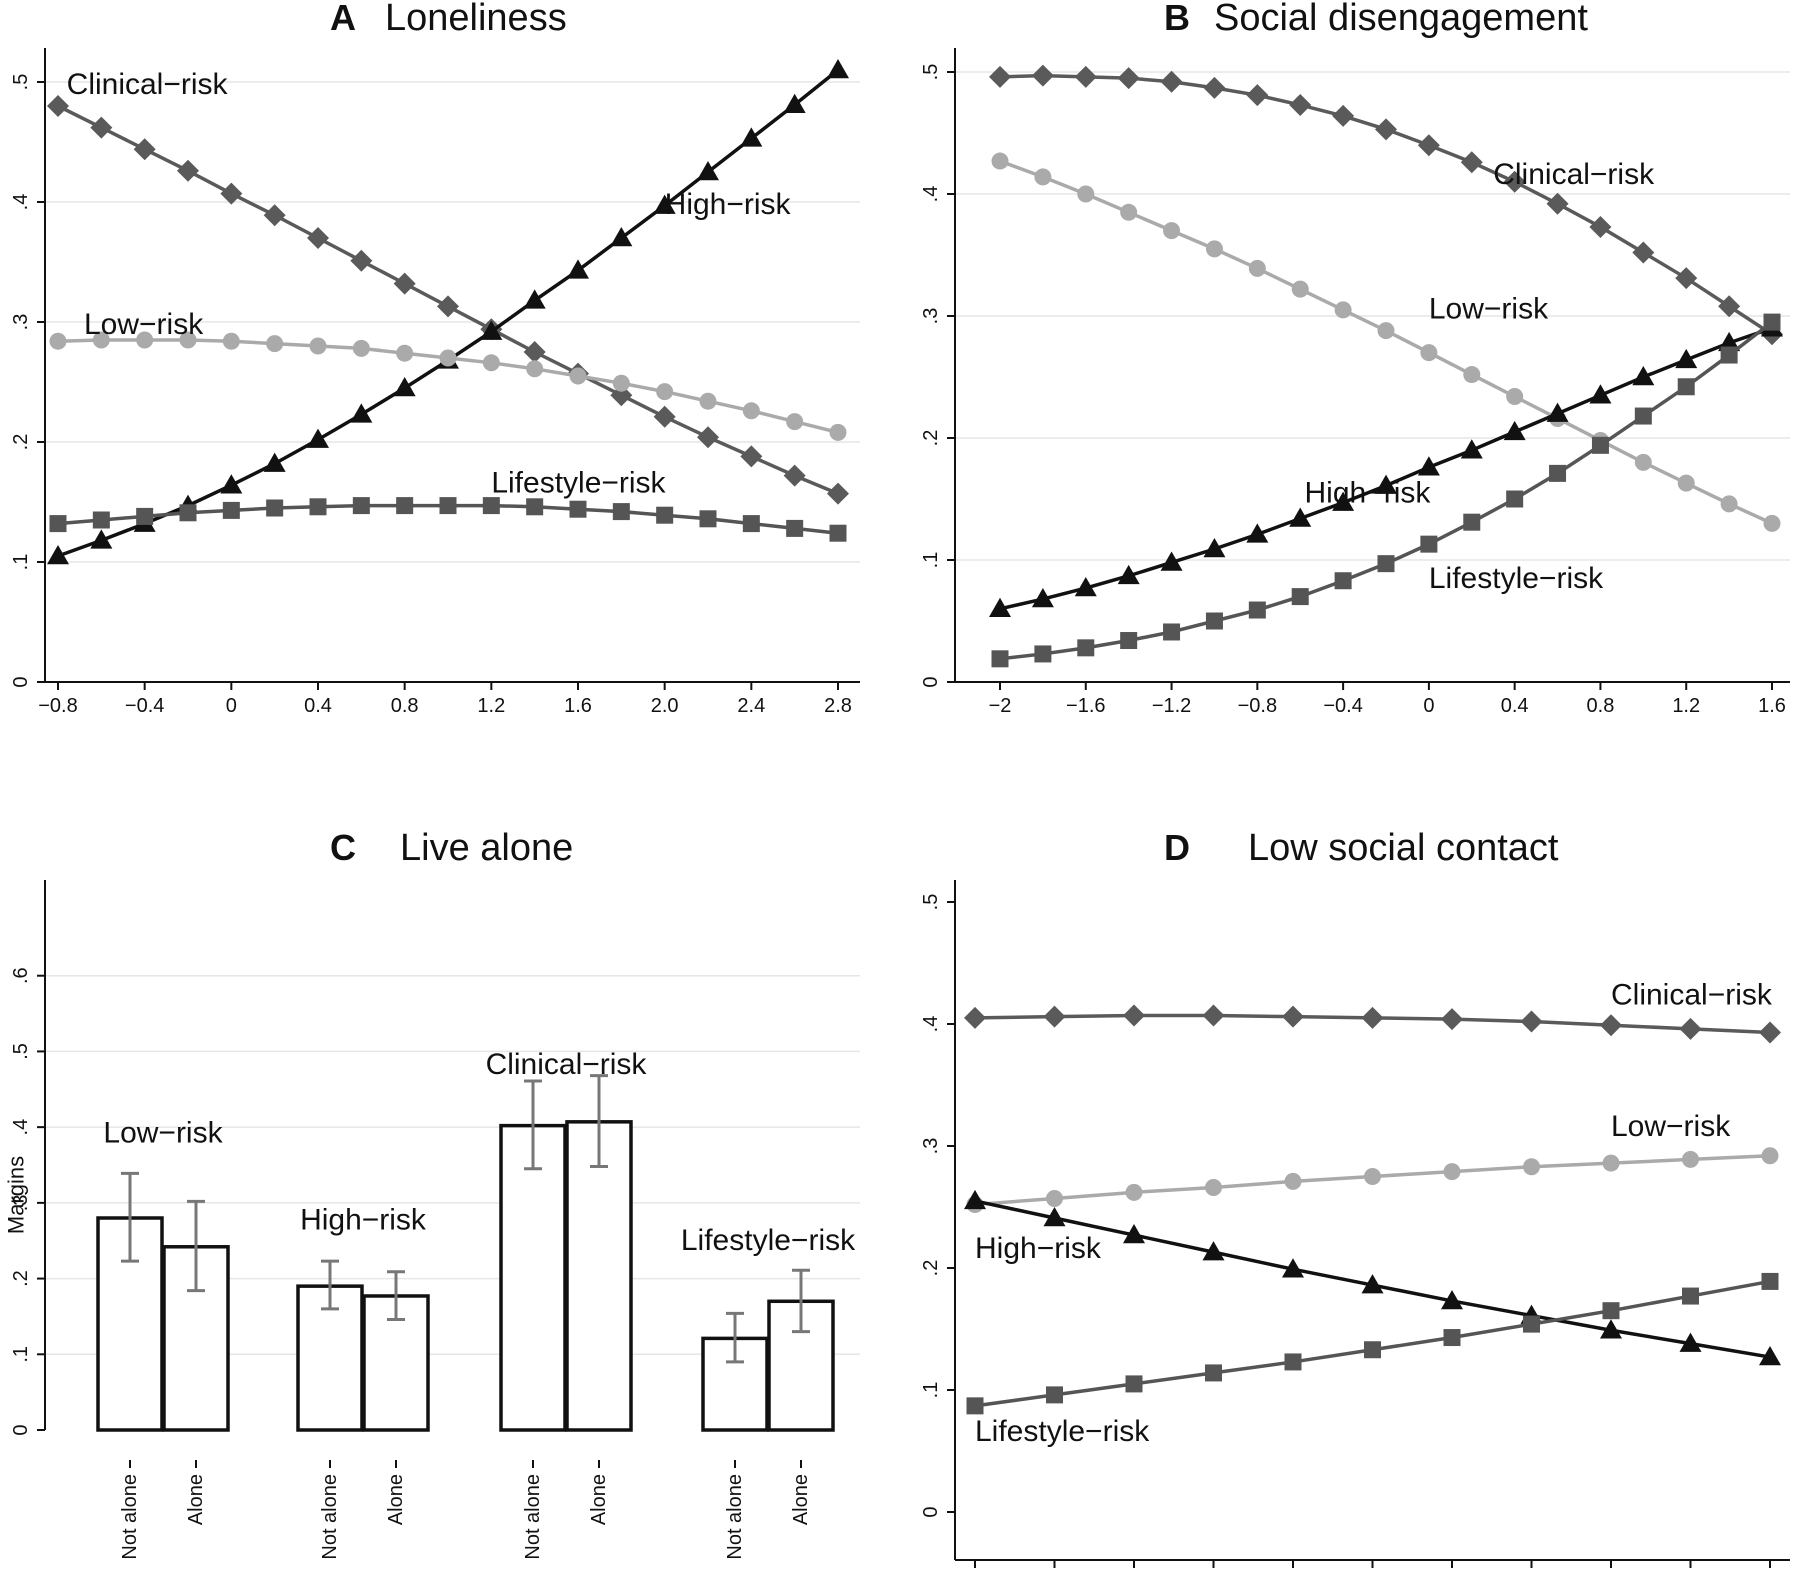 The height and width of the screenshot is (1570, 1800). What do you see at coordinates (1403, 848) in the screenshot?
I see `panel-d-title: Low social contact` at bounding box center [1403, 848].